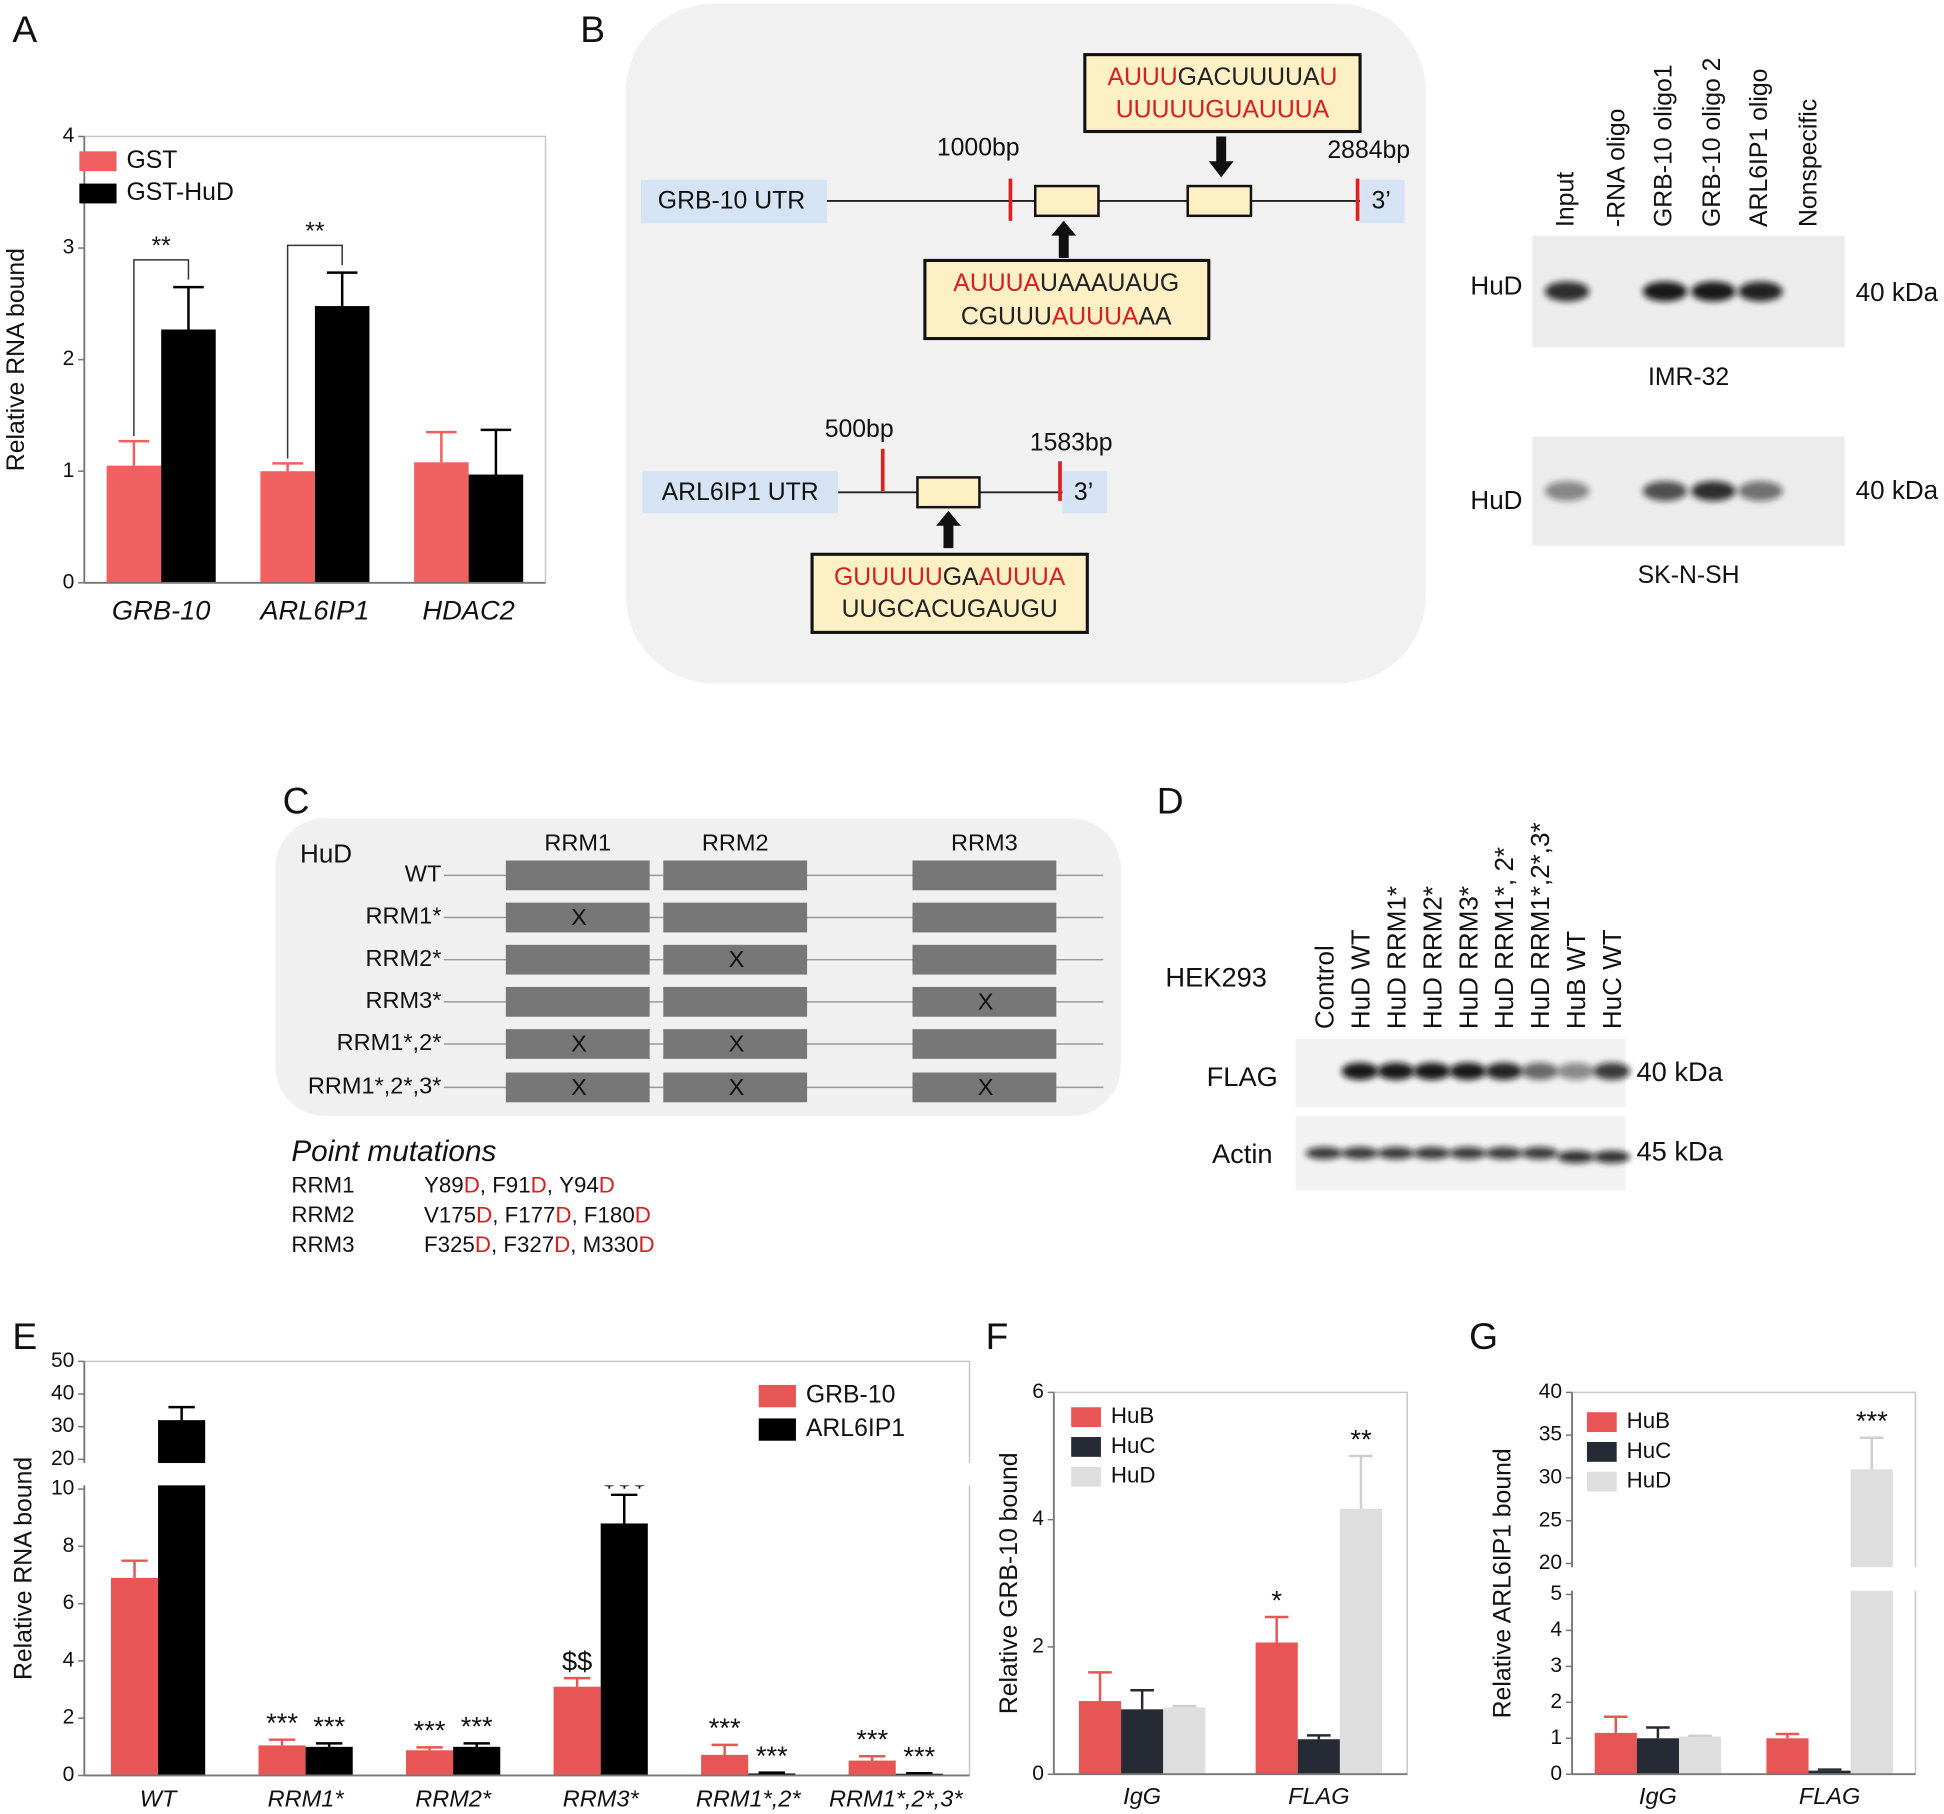 This screenshot has width=1944, height=1814. Describe the element at coordinates (1897, 490) in the screenshot. I see `blot-size: 40 kDa` at that location.